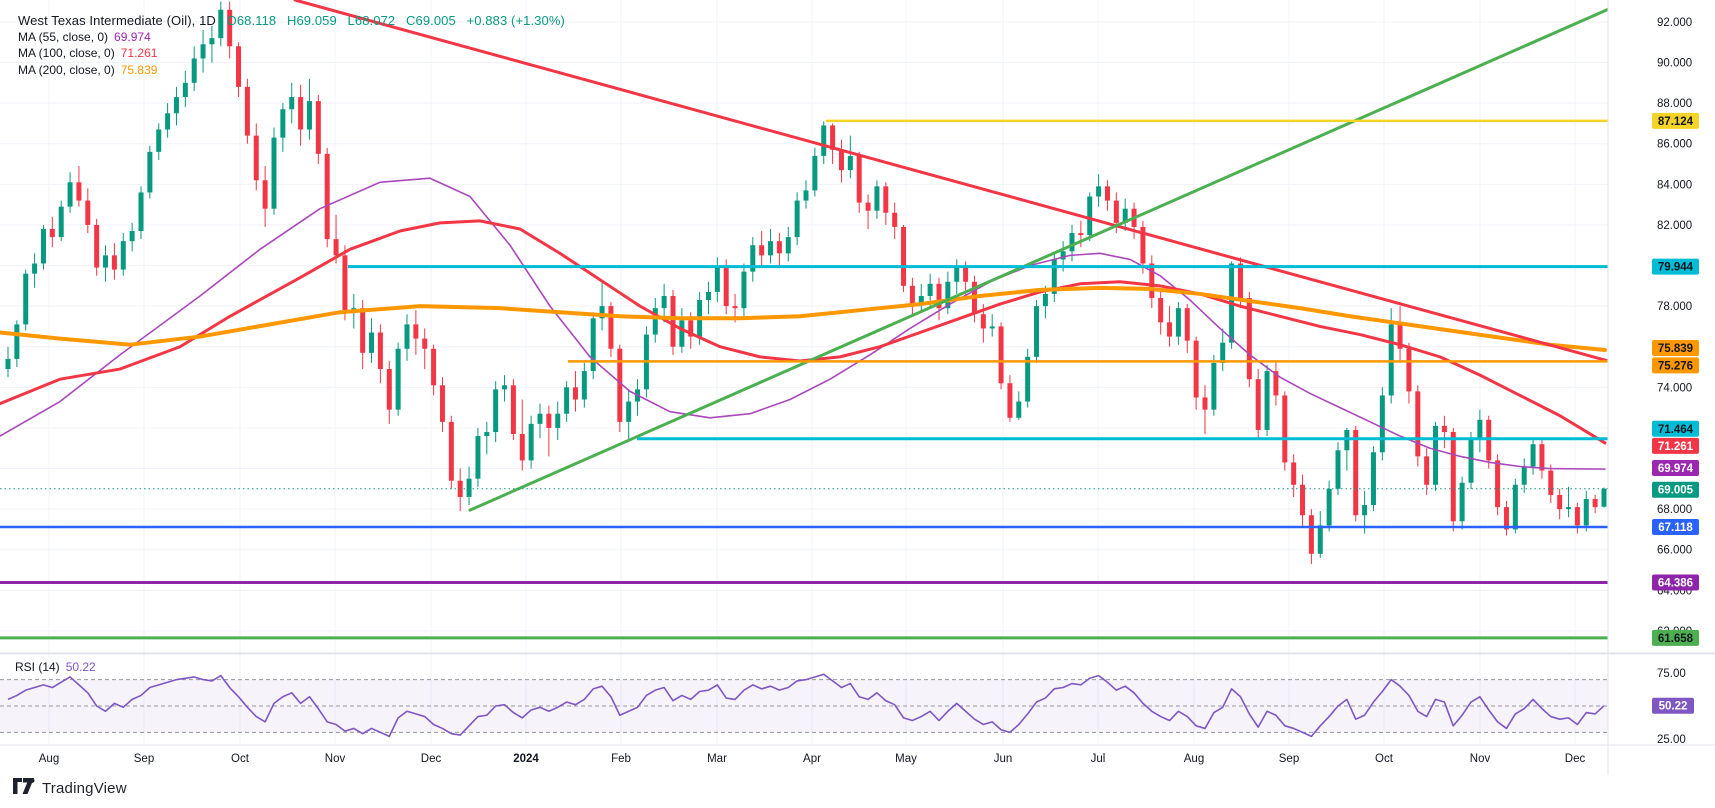  I want to click on rsi-pane, so click(804, 705).